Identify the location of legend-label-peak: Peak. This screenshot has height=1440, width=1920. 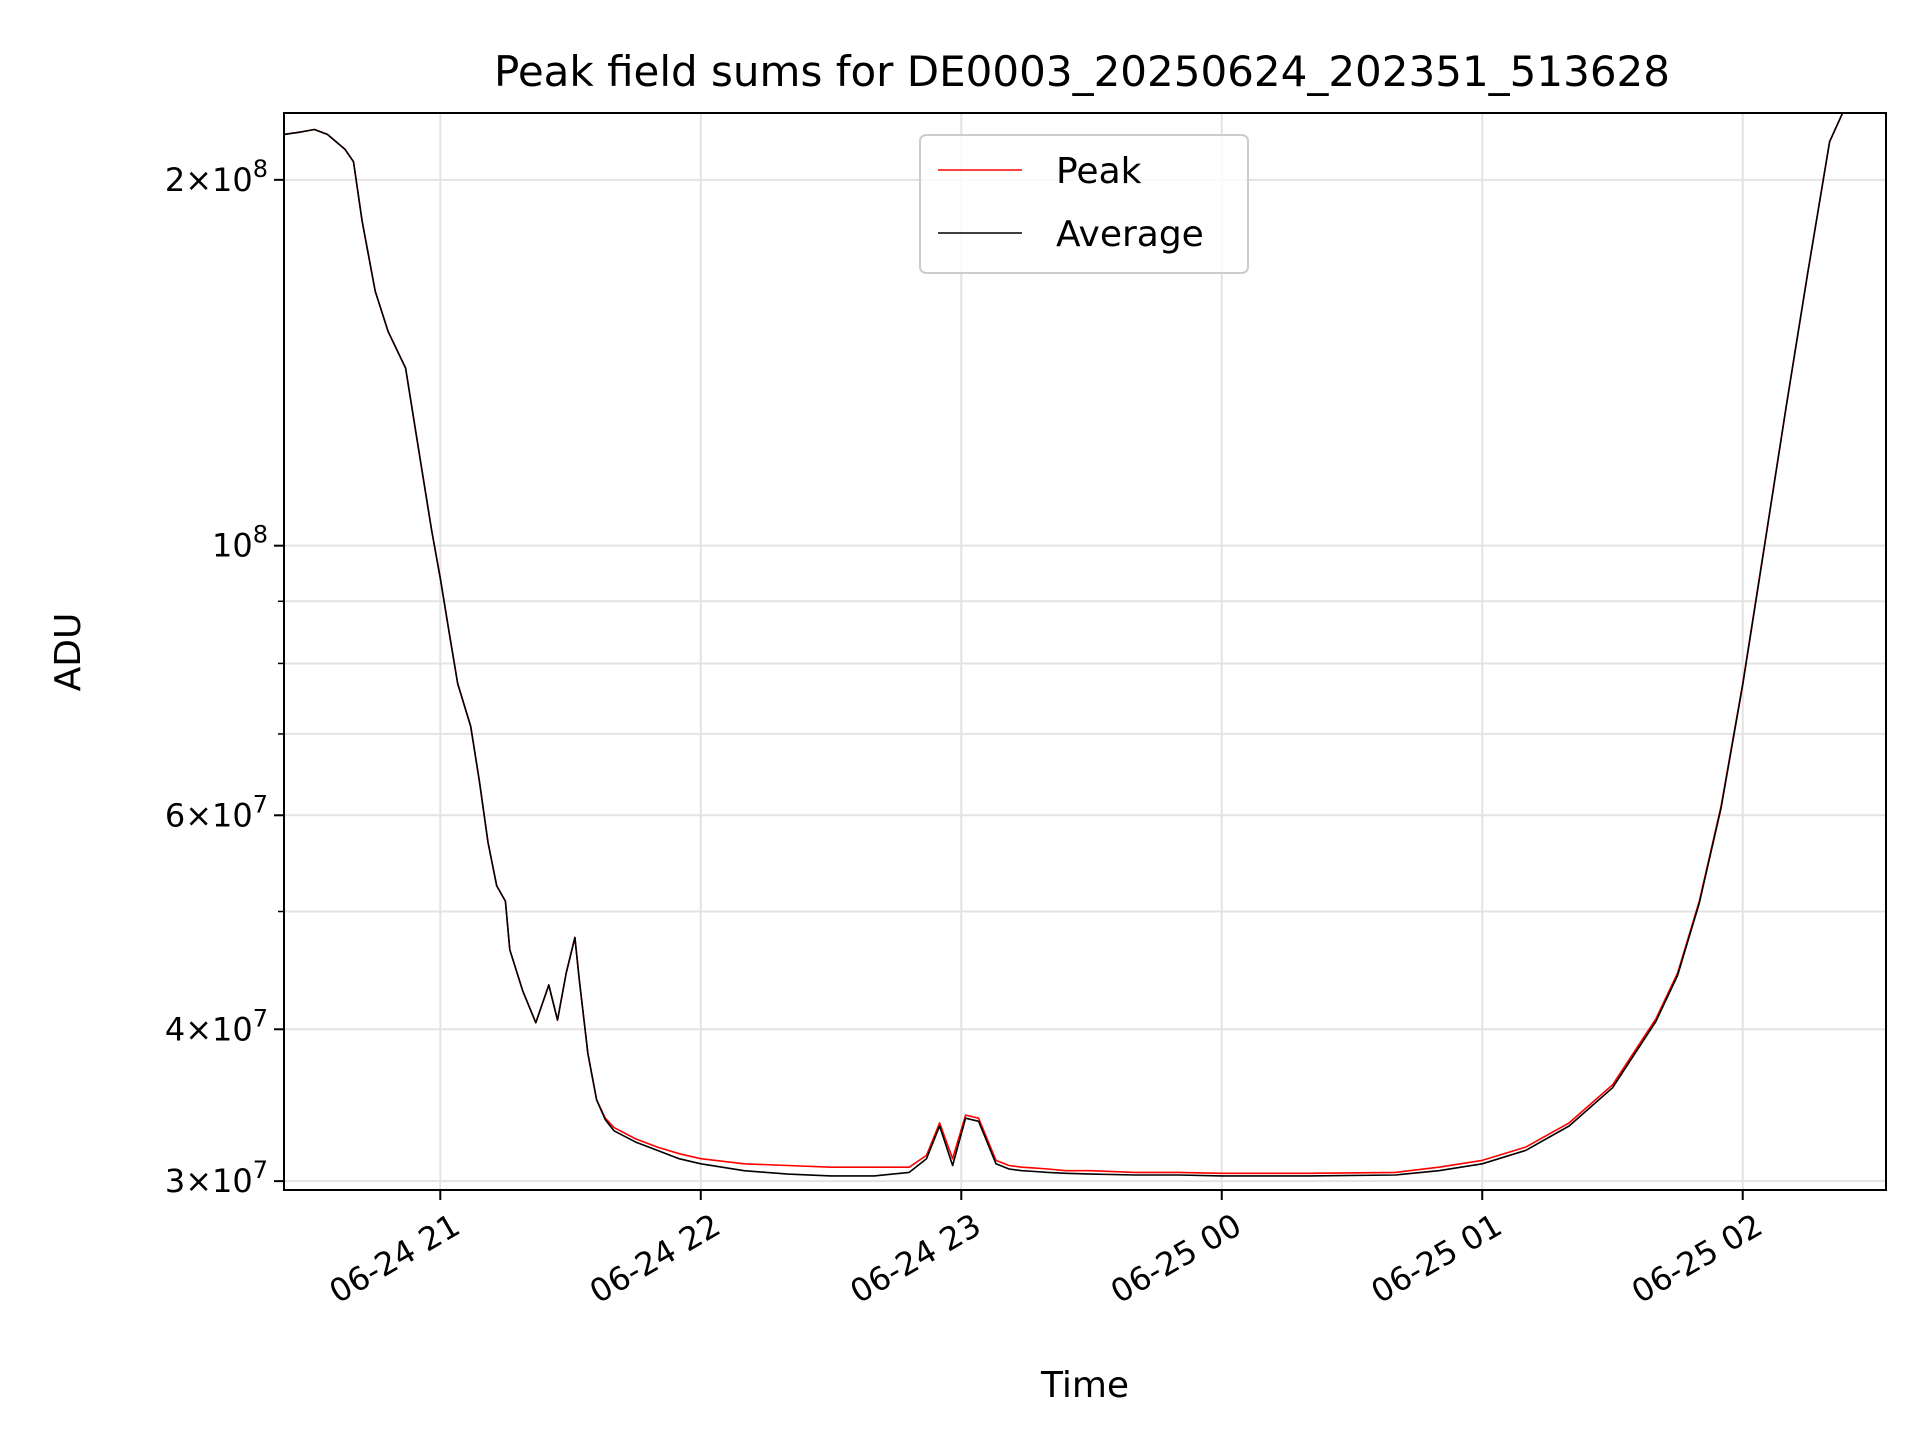
(1099, 171).